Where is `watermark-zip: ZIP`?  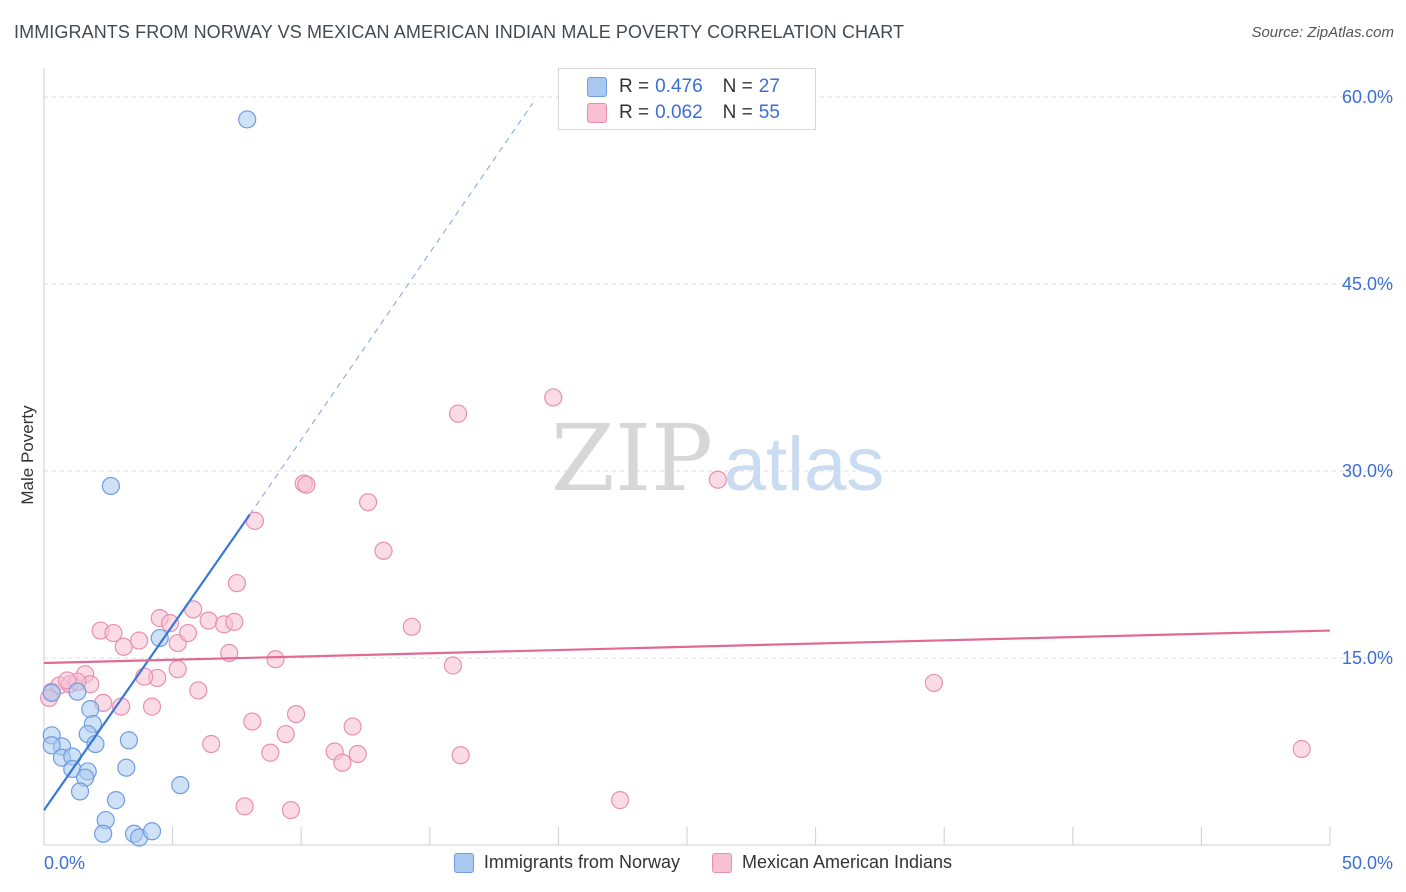 watermark-zip: ZIP is located at coordinates (632, 458).